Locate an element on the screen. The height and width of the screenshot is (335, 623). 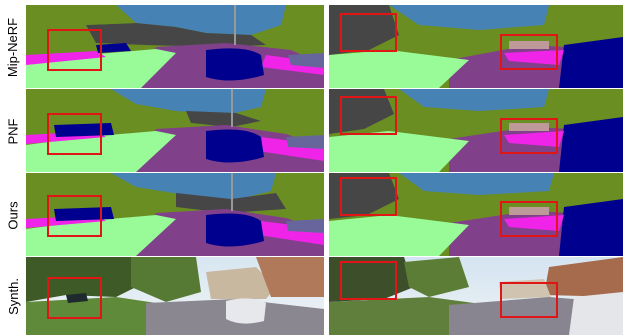
highlight-box-right-row1-b is located at coordinates (529, 52).